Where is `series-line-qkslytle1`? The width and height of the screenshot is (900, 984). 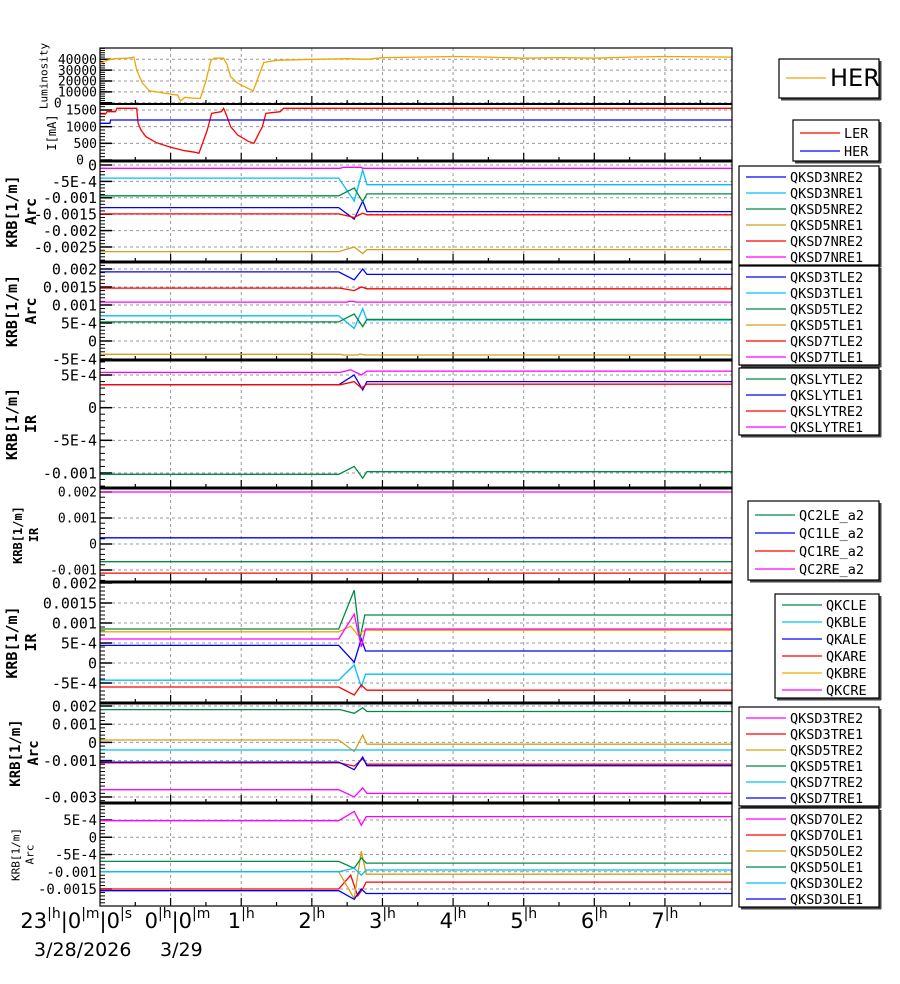
series-line-qkslytle1 is located at coordinates (416, 383).